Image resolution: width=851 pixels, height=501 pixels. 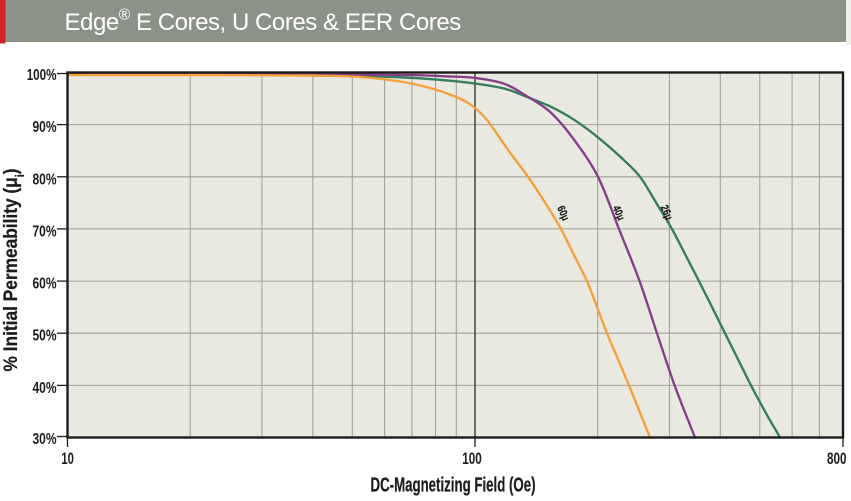 I want to click on svg-text: 10, so click(x=67, y=458).